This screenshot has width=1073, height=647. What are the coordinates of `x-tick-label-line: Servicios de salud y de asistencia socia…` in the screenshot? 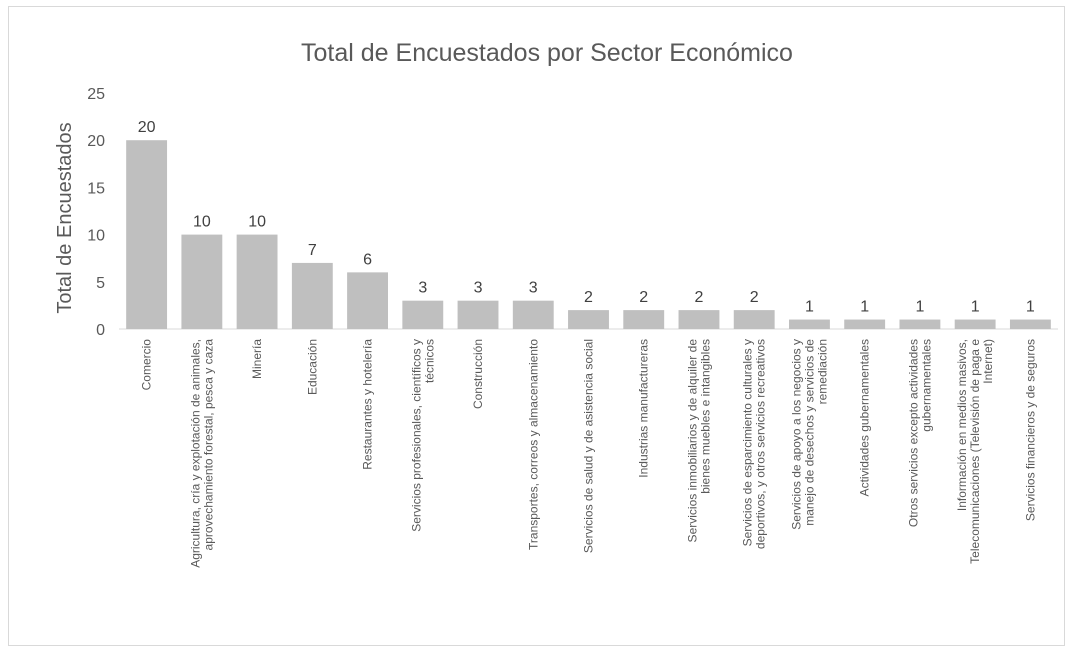 It's located at (589, 446).